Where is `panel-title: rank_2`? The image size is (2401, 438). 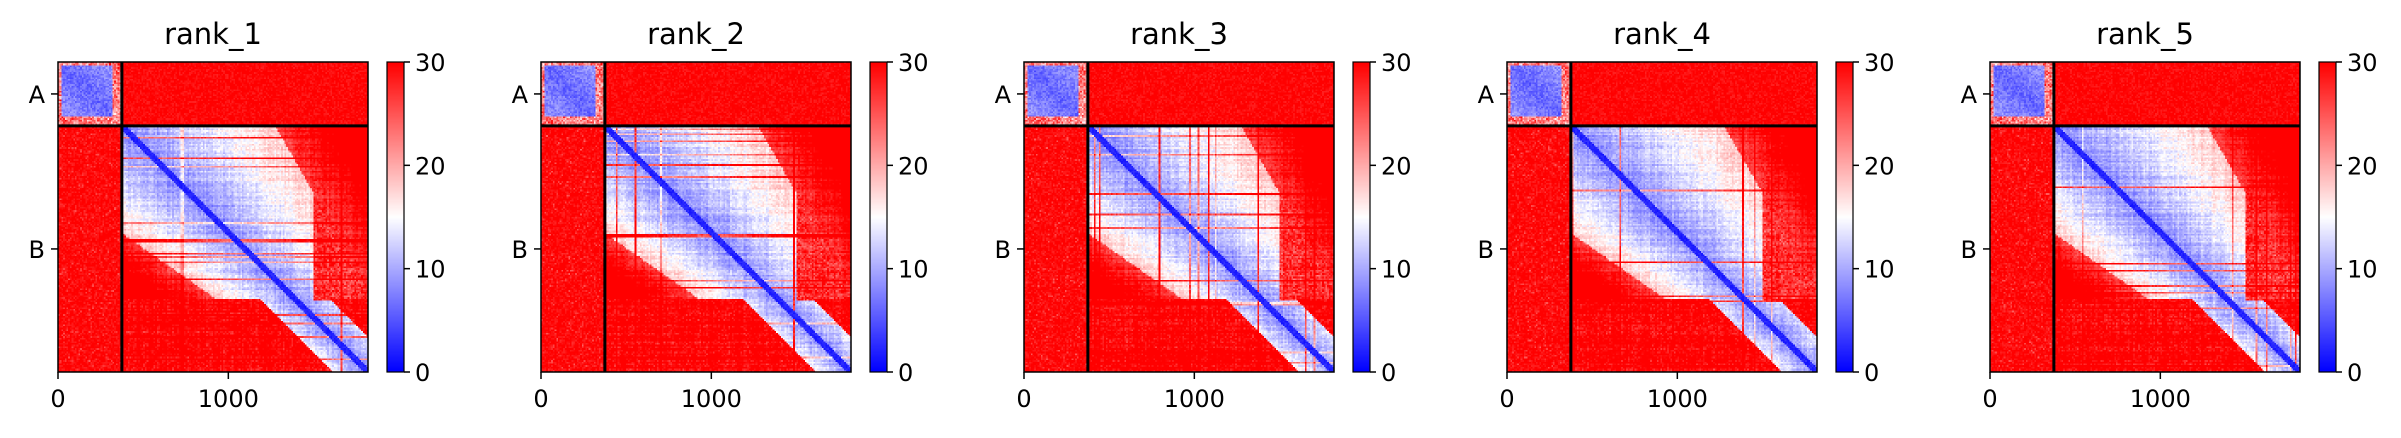 panel-title: rank_2 is located at coordinates (696, 34).